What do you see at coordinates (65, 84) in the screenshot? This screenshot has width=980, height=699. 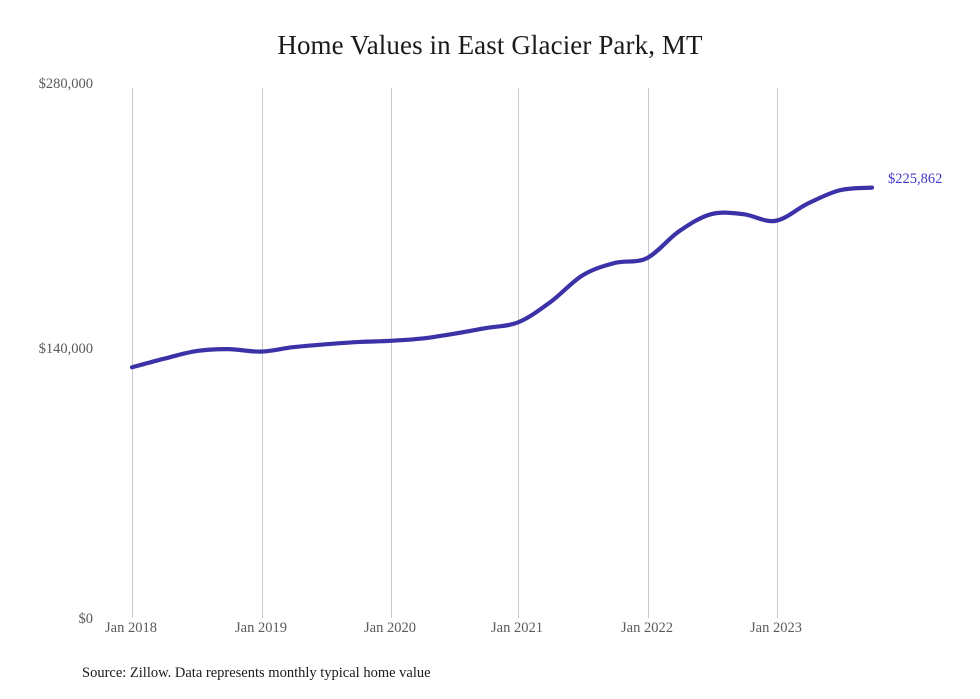 I see `y-axis-tick-top: $280,000` at bounding box center [65, 84].